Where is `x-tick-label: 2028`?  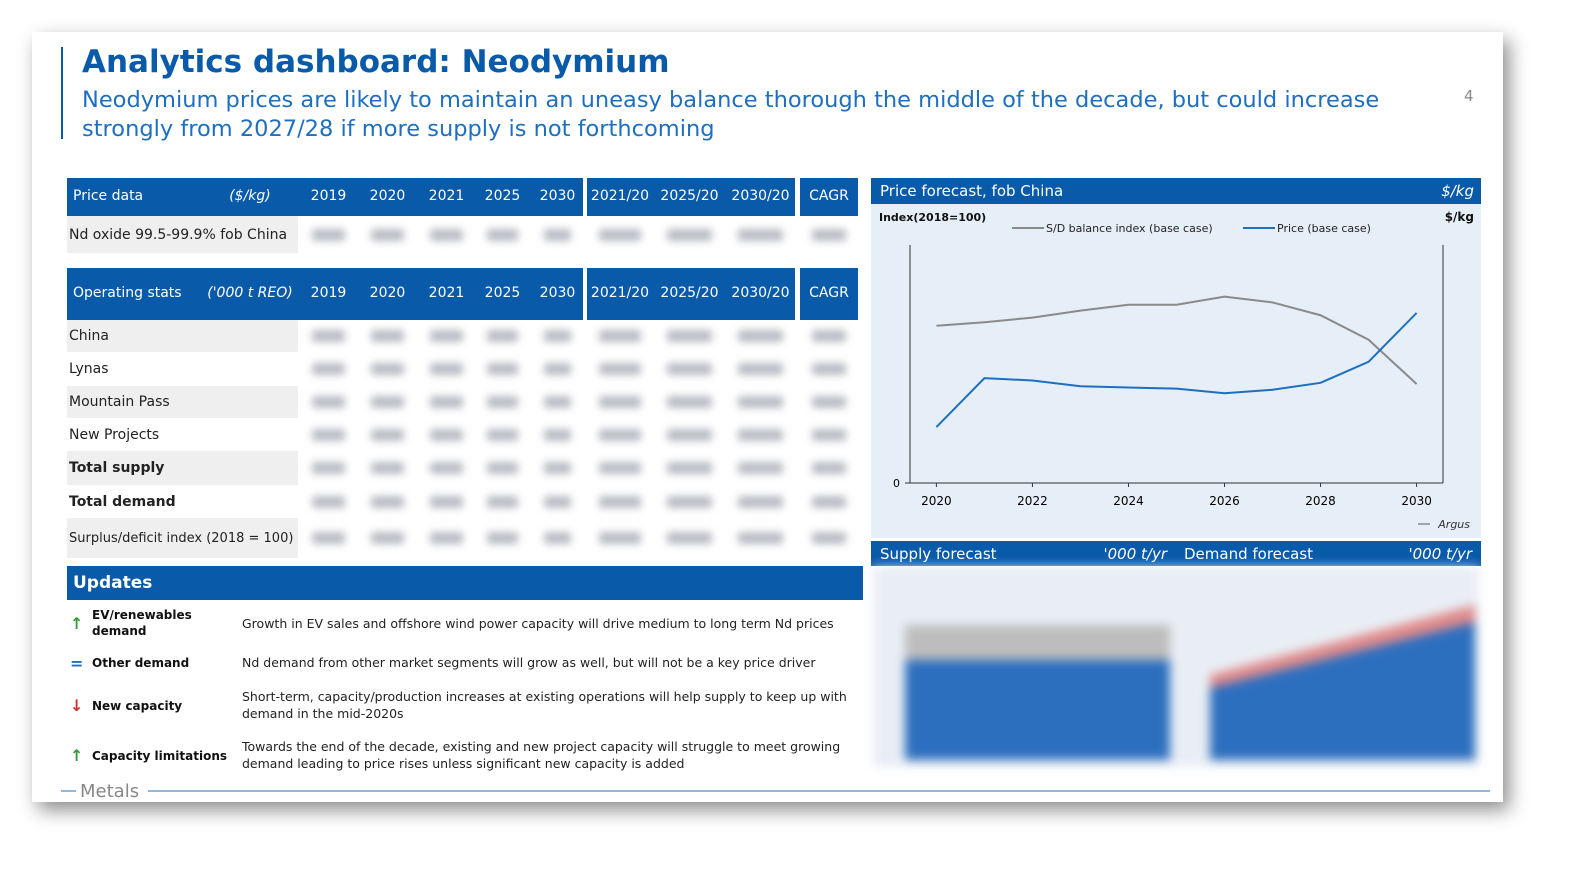
x-tick-label: 2028 is located at coordinates (1320, 501).